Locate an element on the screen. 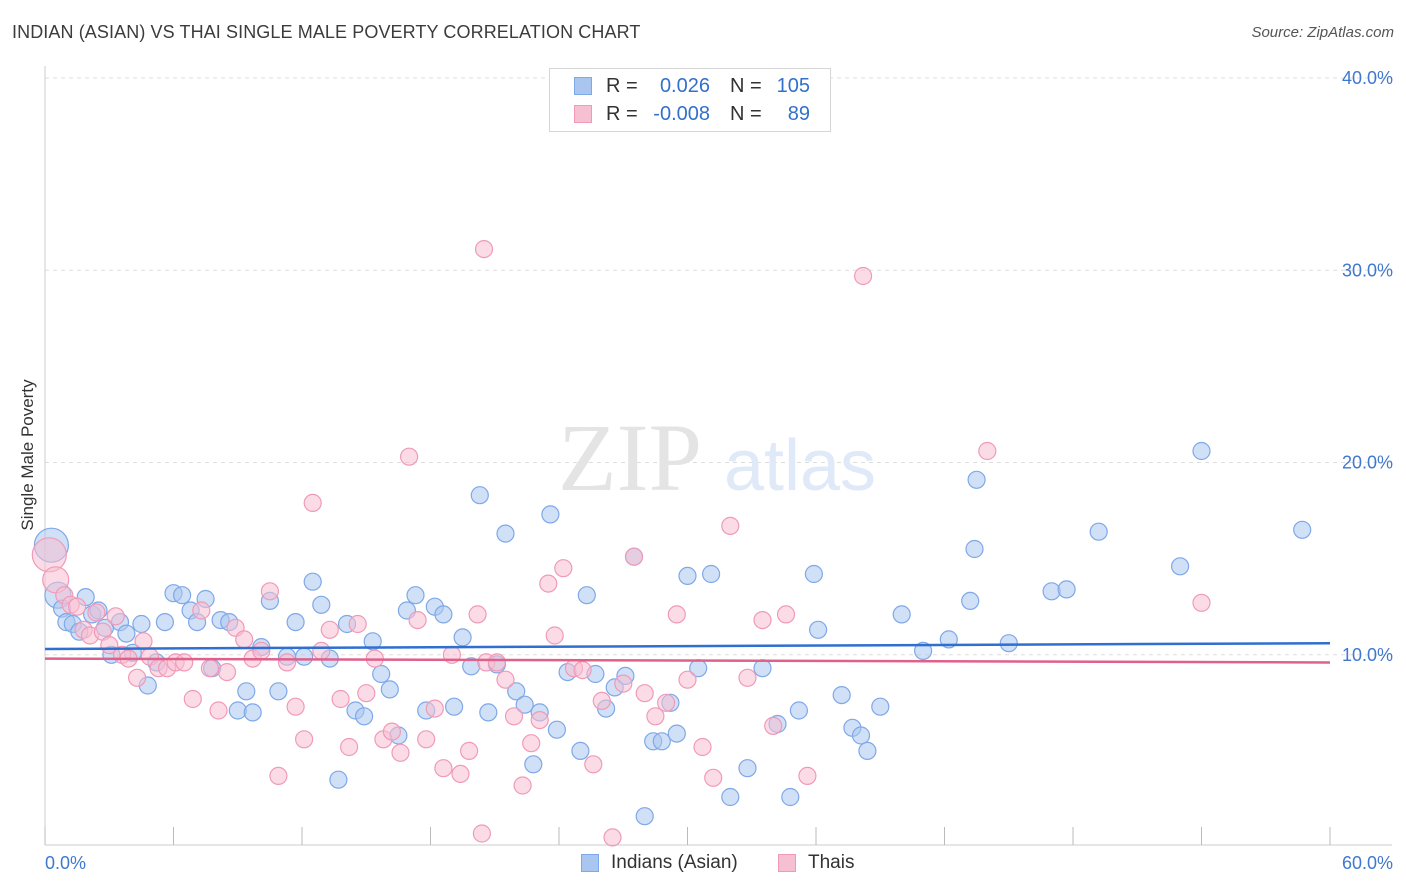  series-legend-thais: Thais is located at coordinates (816, 863).